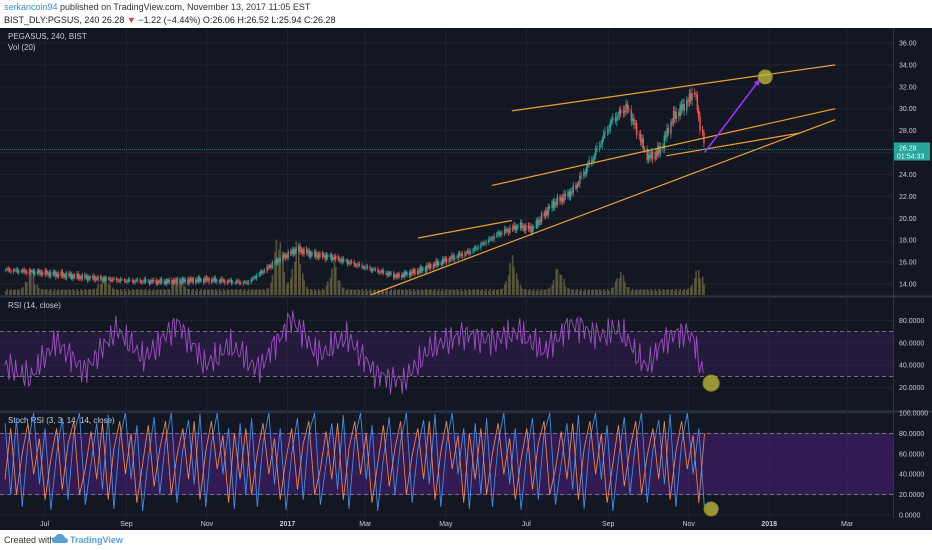 Image resolution: width=932 pixels, height=550 pixels. Describe the element at coordinates (60, 539) in the screenshot. I see `tradingview-cloud-icon` at that location.